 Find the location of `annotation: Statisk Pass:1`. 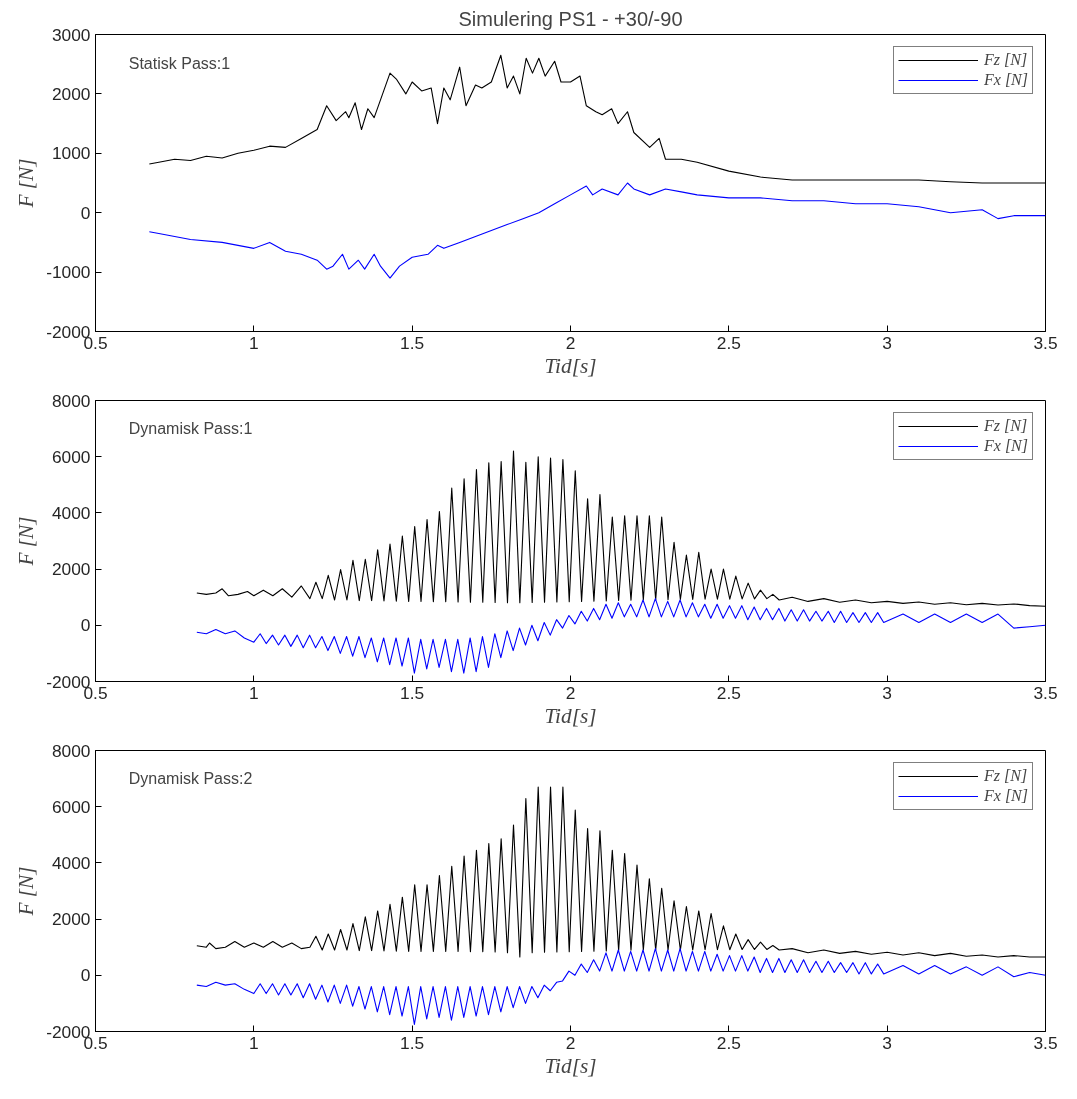

annotation: Statisk Pass:1 is located at coordinates (179, 64).